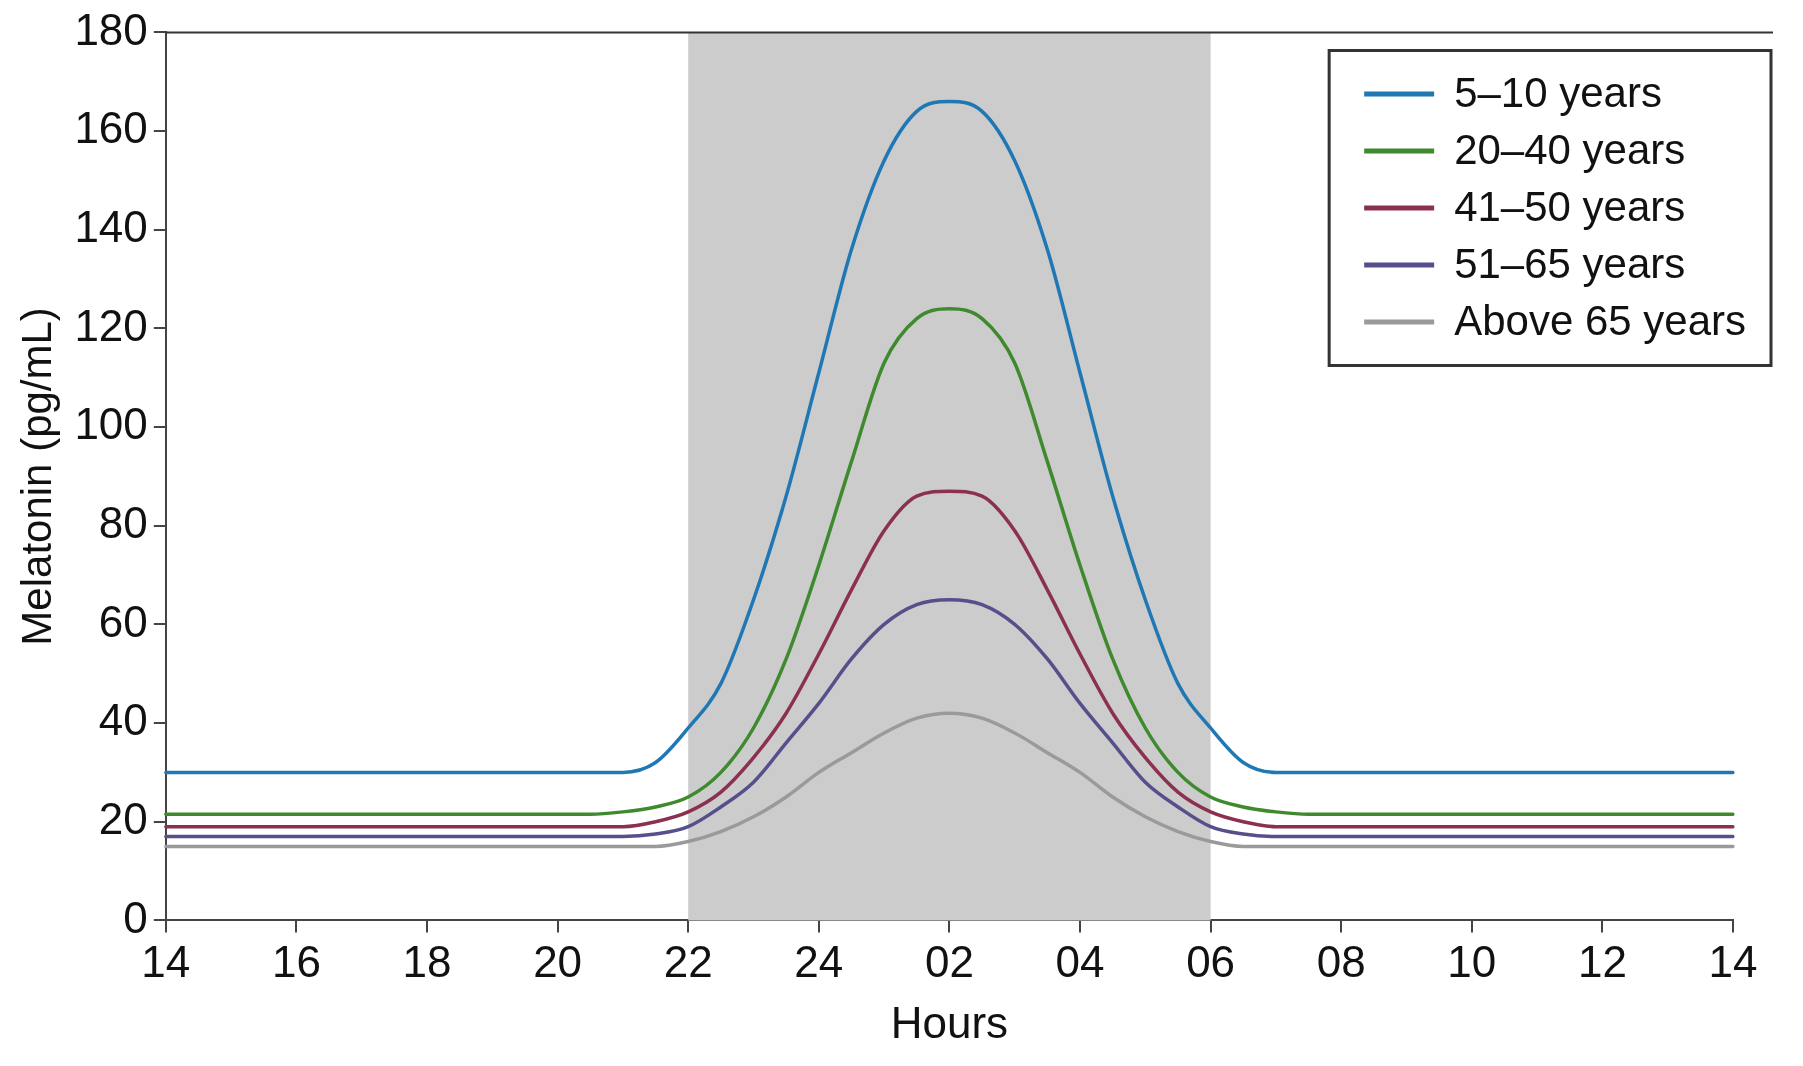 The image size is (1803, 1066). I want to click on y-tick-label: 100, so click(111, 424).